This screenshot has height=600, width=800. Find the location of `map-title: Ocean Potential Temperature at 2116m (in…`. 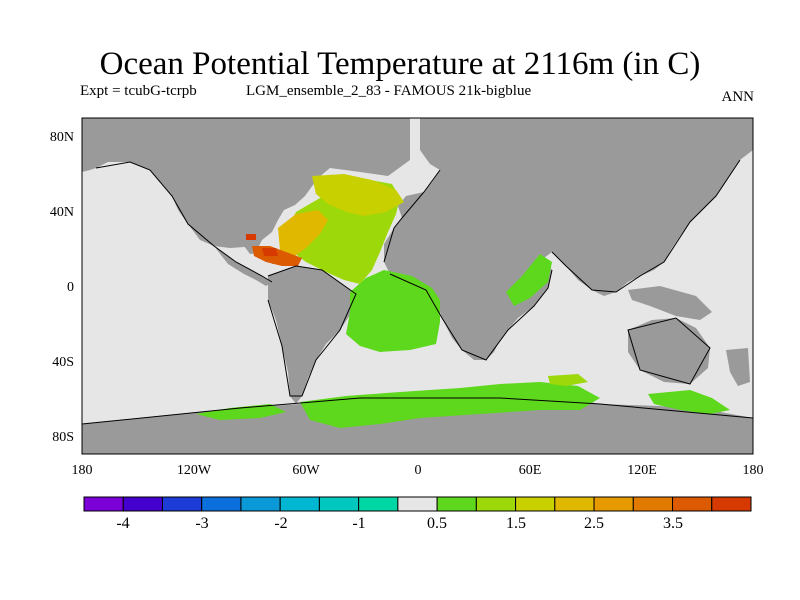

map-title: Ocean Potential Temperature at 2116m (in… is located at coordinates (400, 64).